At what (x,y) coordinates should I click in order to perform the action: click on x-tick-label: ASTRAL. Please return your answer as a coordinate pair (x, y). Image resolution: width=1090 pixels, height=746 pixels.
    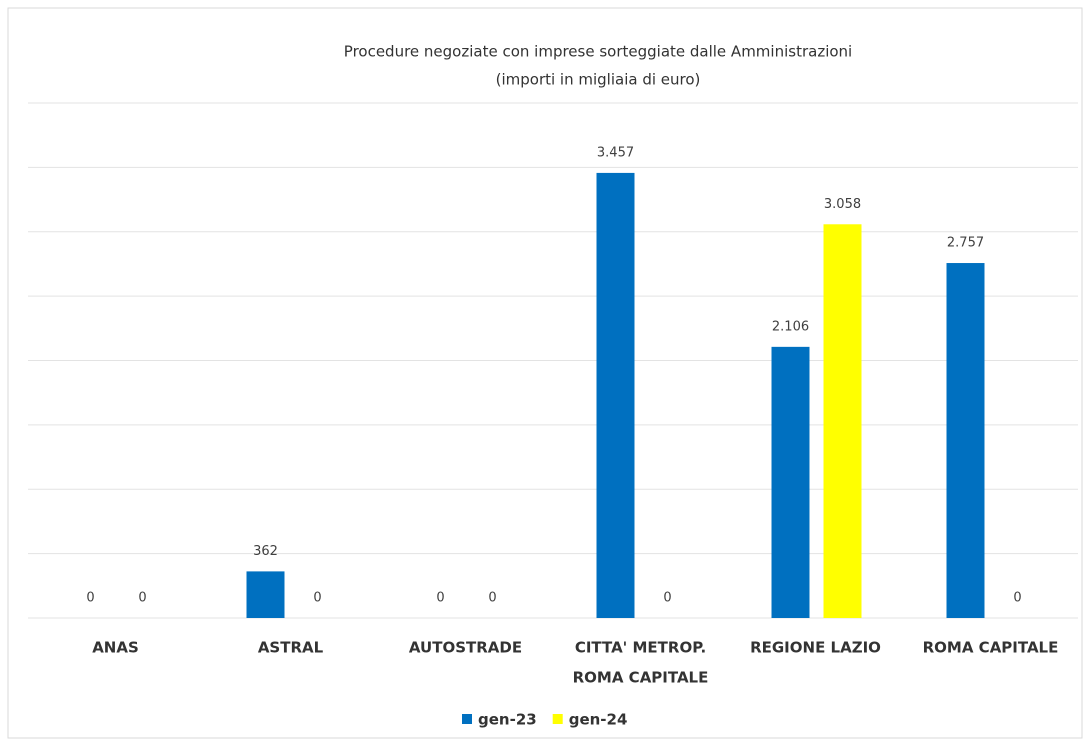
    Looking at the image, I should click on (291, 648).